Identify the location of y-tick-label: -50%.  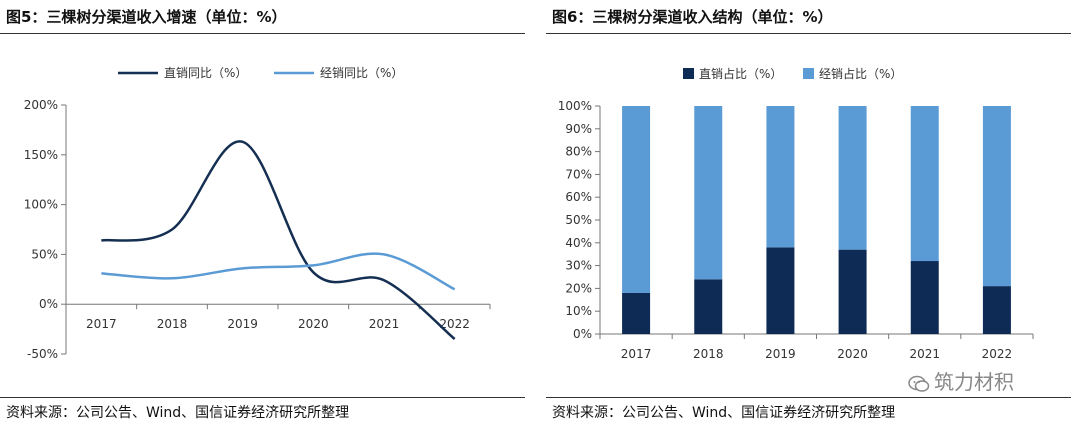
(42, 354).